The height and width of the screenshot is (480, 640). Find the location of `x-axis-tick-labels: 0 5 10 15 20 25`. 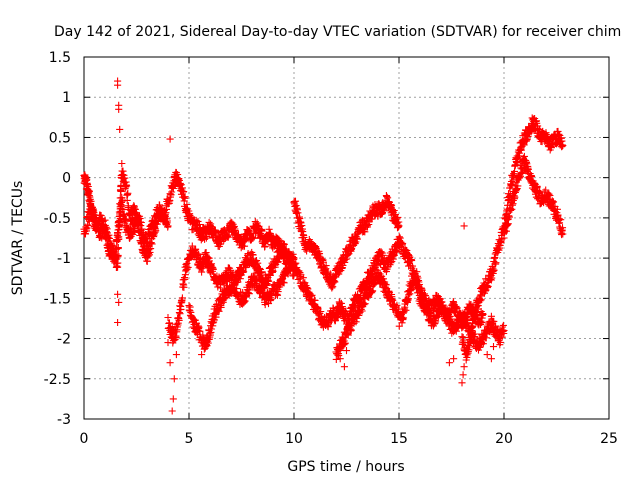

x-axis-tick-labels: 0 5 10 15 20 25 is located at coordinates (349, 439).